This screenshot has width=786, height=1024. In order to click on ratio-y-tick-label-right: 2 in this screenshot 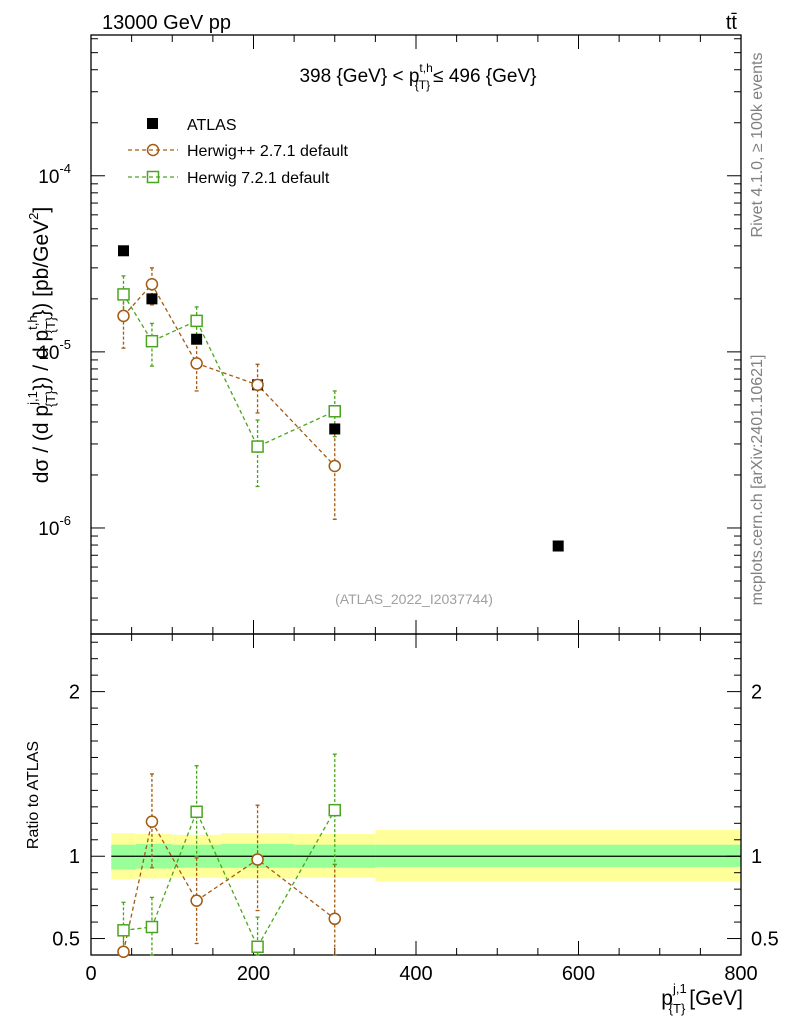, I will do `click(756, 693)`.